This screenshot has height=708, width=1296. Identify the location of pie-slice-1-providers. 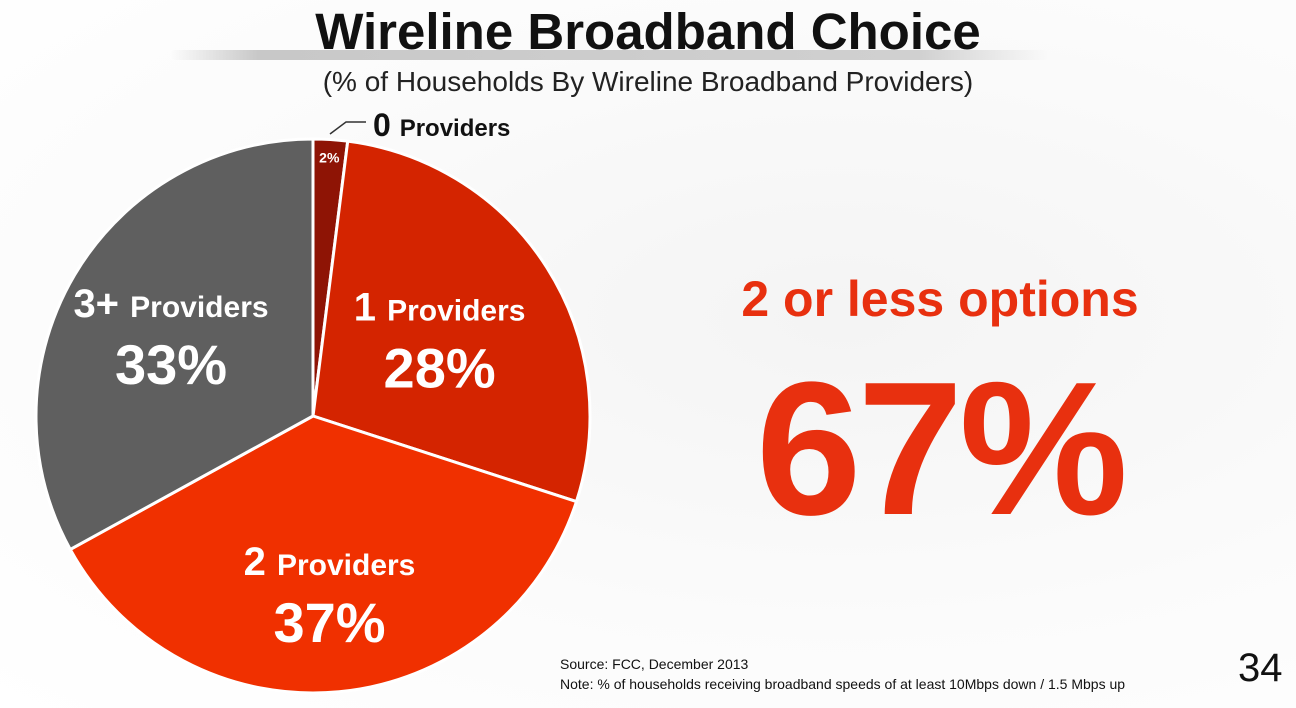
(451, 321).